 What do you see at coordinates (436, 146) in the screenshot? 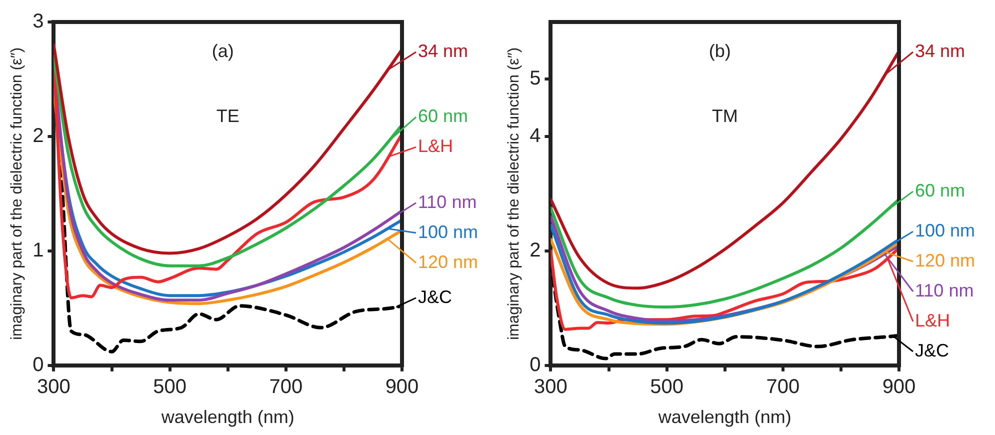
I see `legend-label: L&H` at bounding box center [436, 146].